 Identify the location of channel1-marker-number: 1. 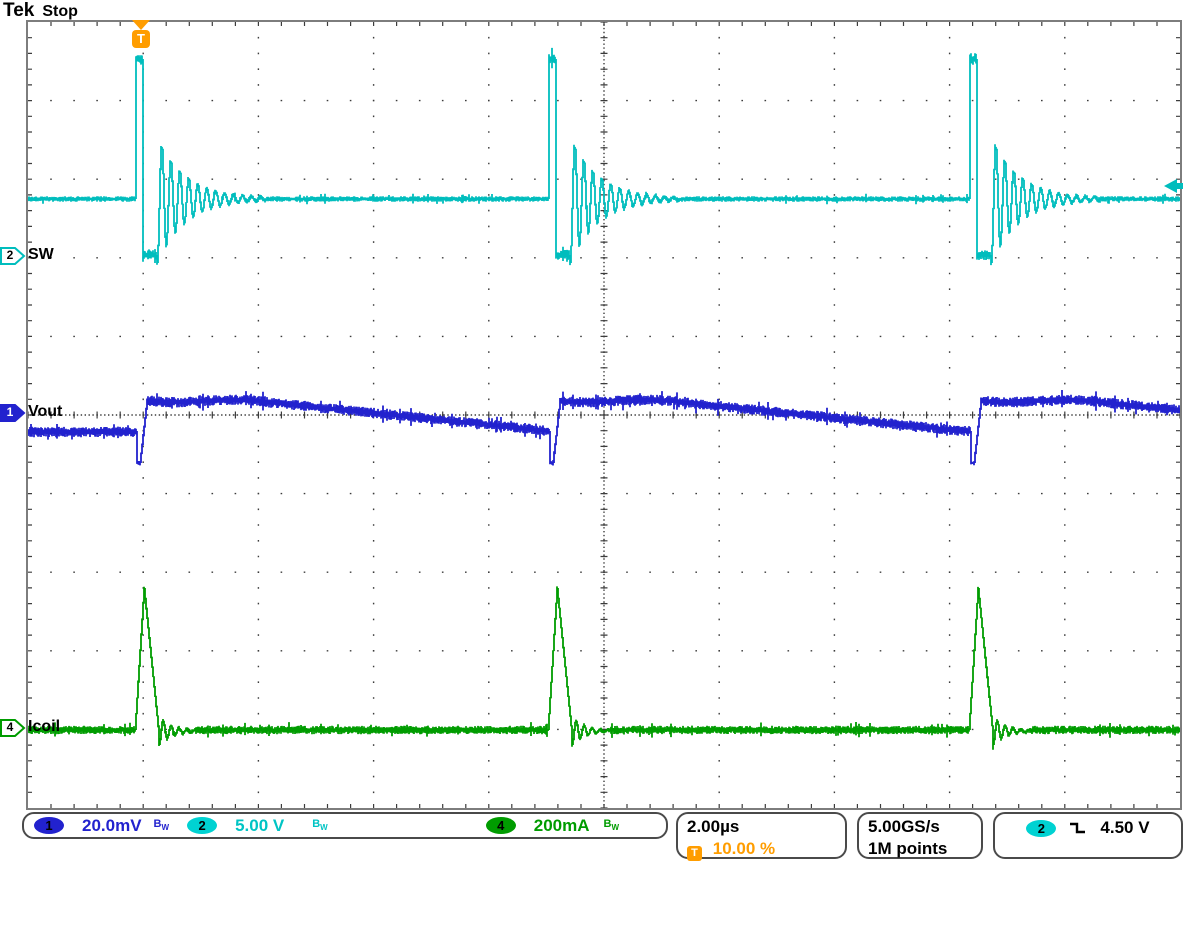
(10, 412).